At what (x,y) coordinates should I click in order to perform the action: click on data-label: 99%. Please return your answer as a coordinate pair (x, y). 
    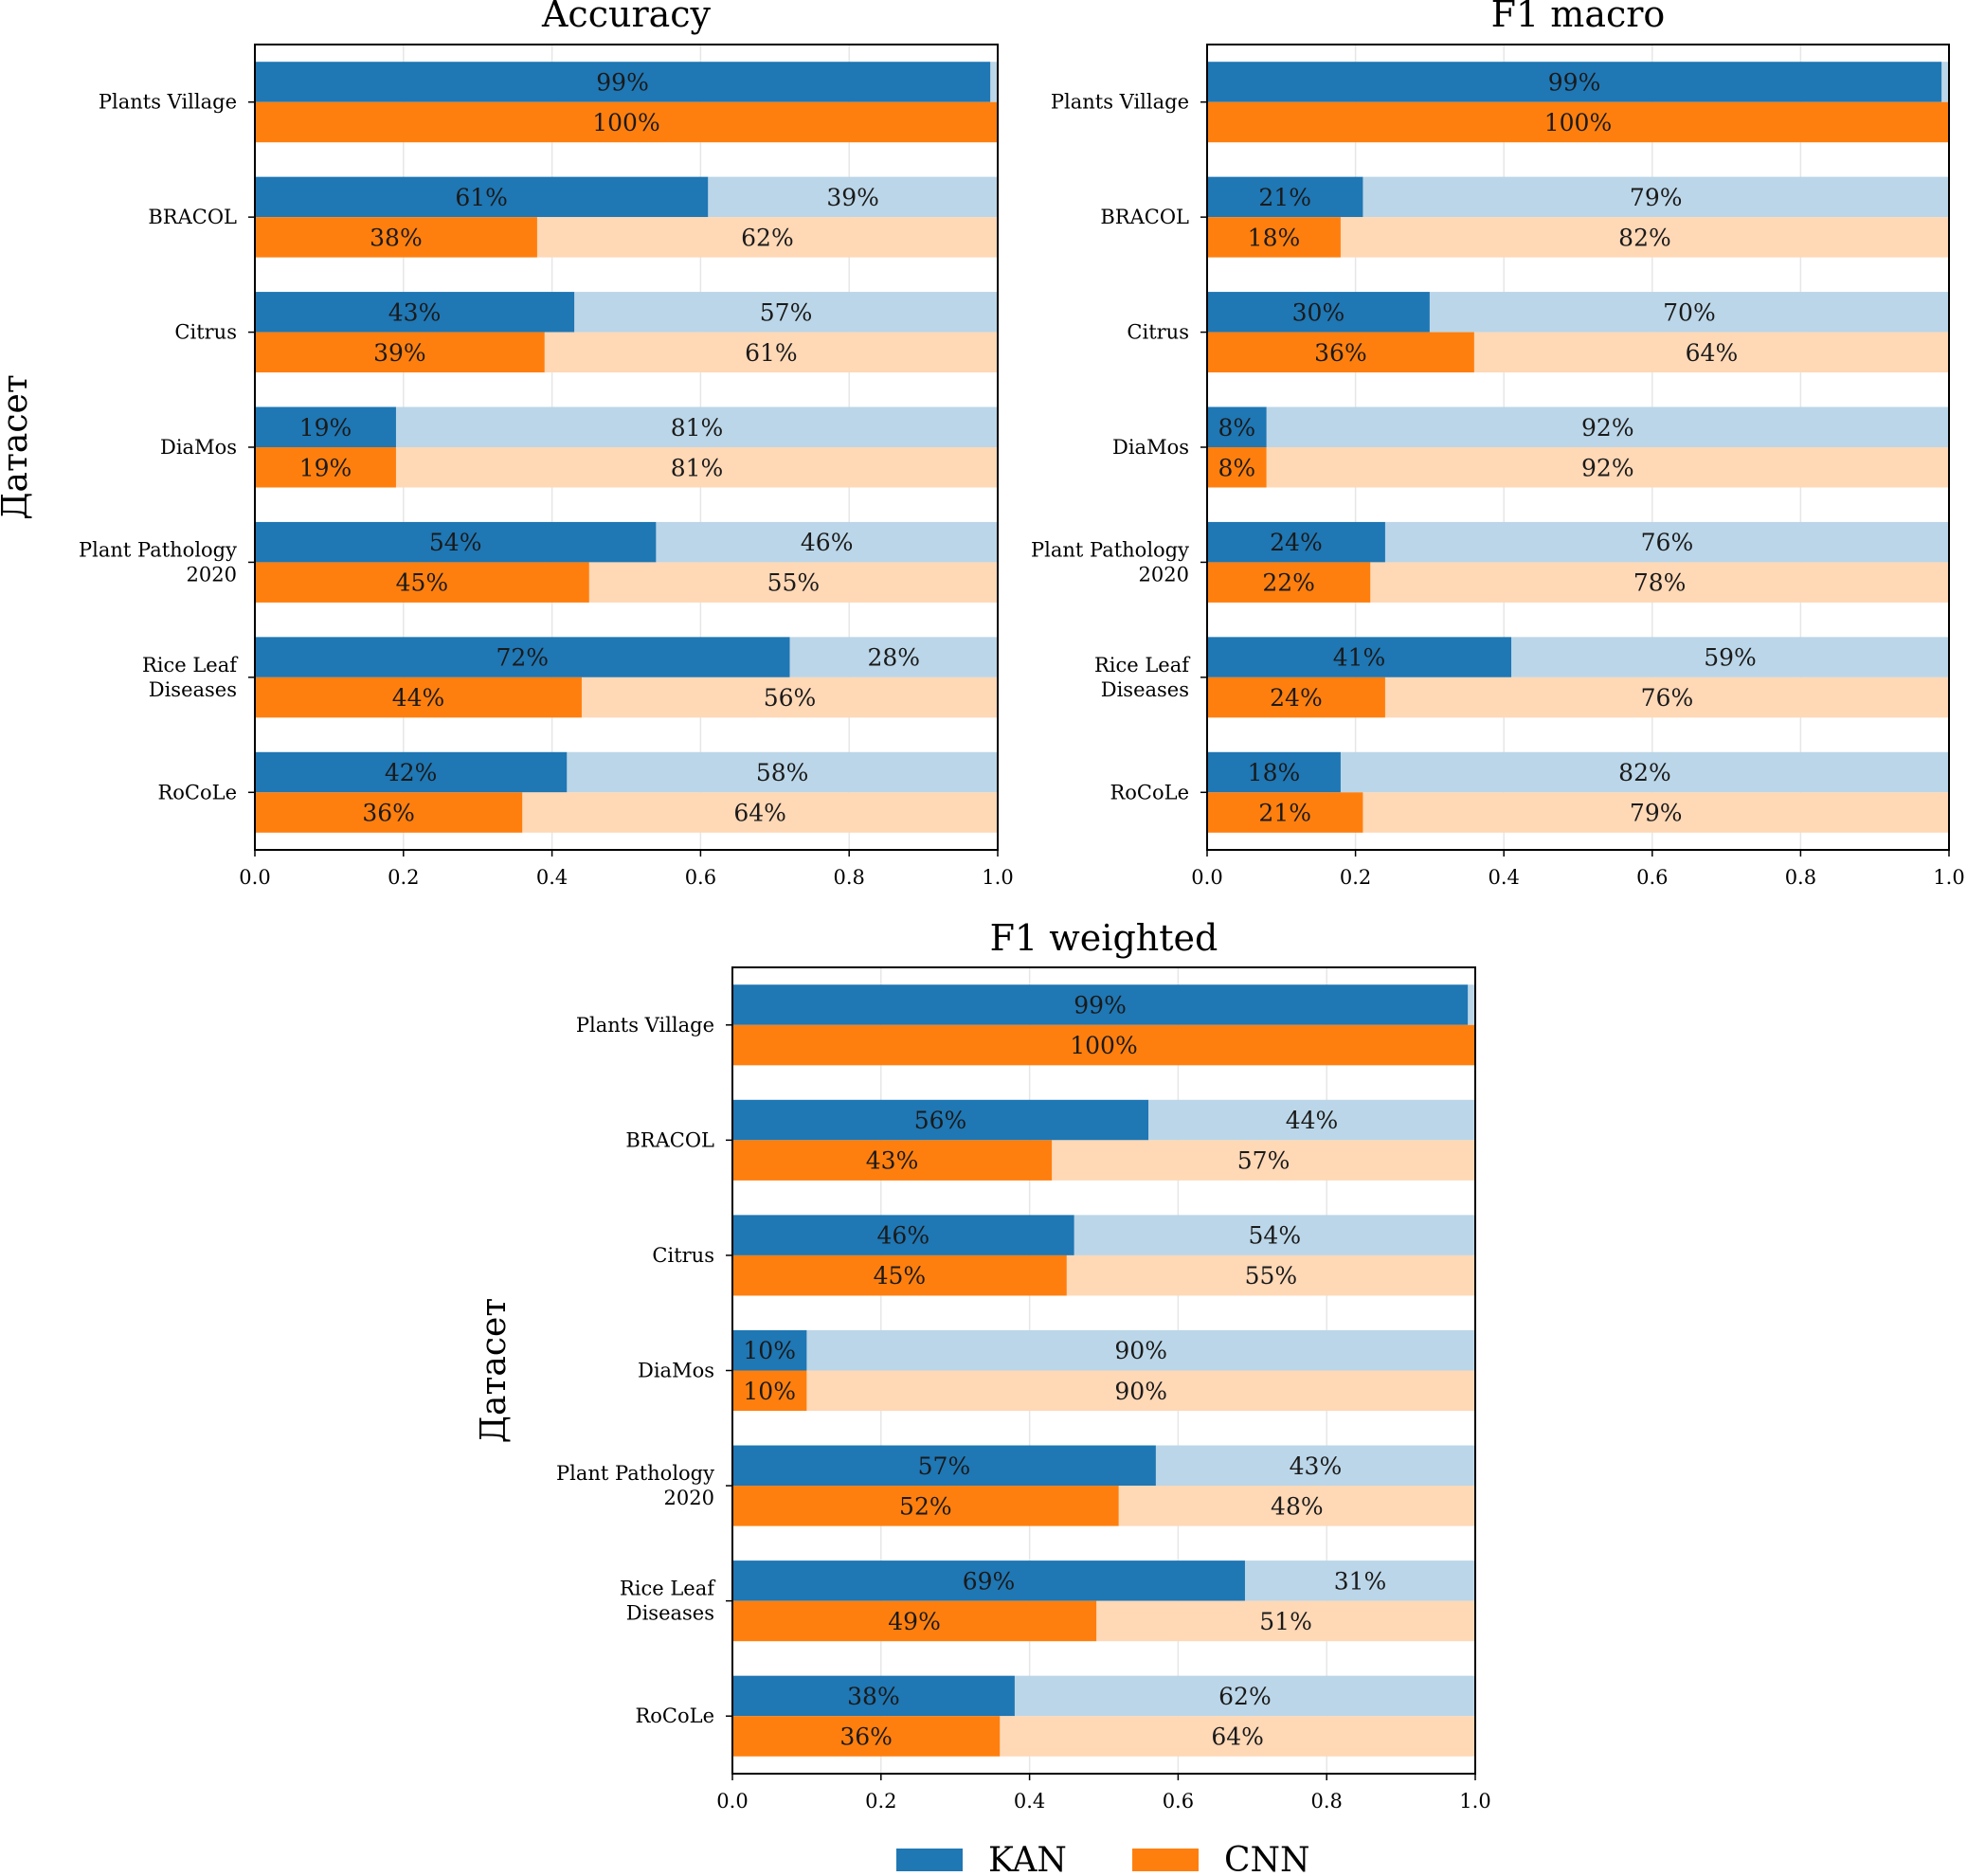
    Looking at the image, I should click on (1100, 1005).